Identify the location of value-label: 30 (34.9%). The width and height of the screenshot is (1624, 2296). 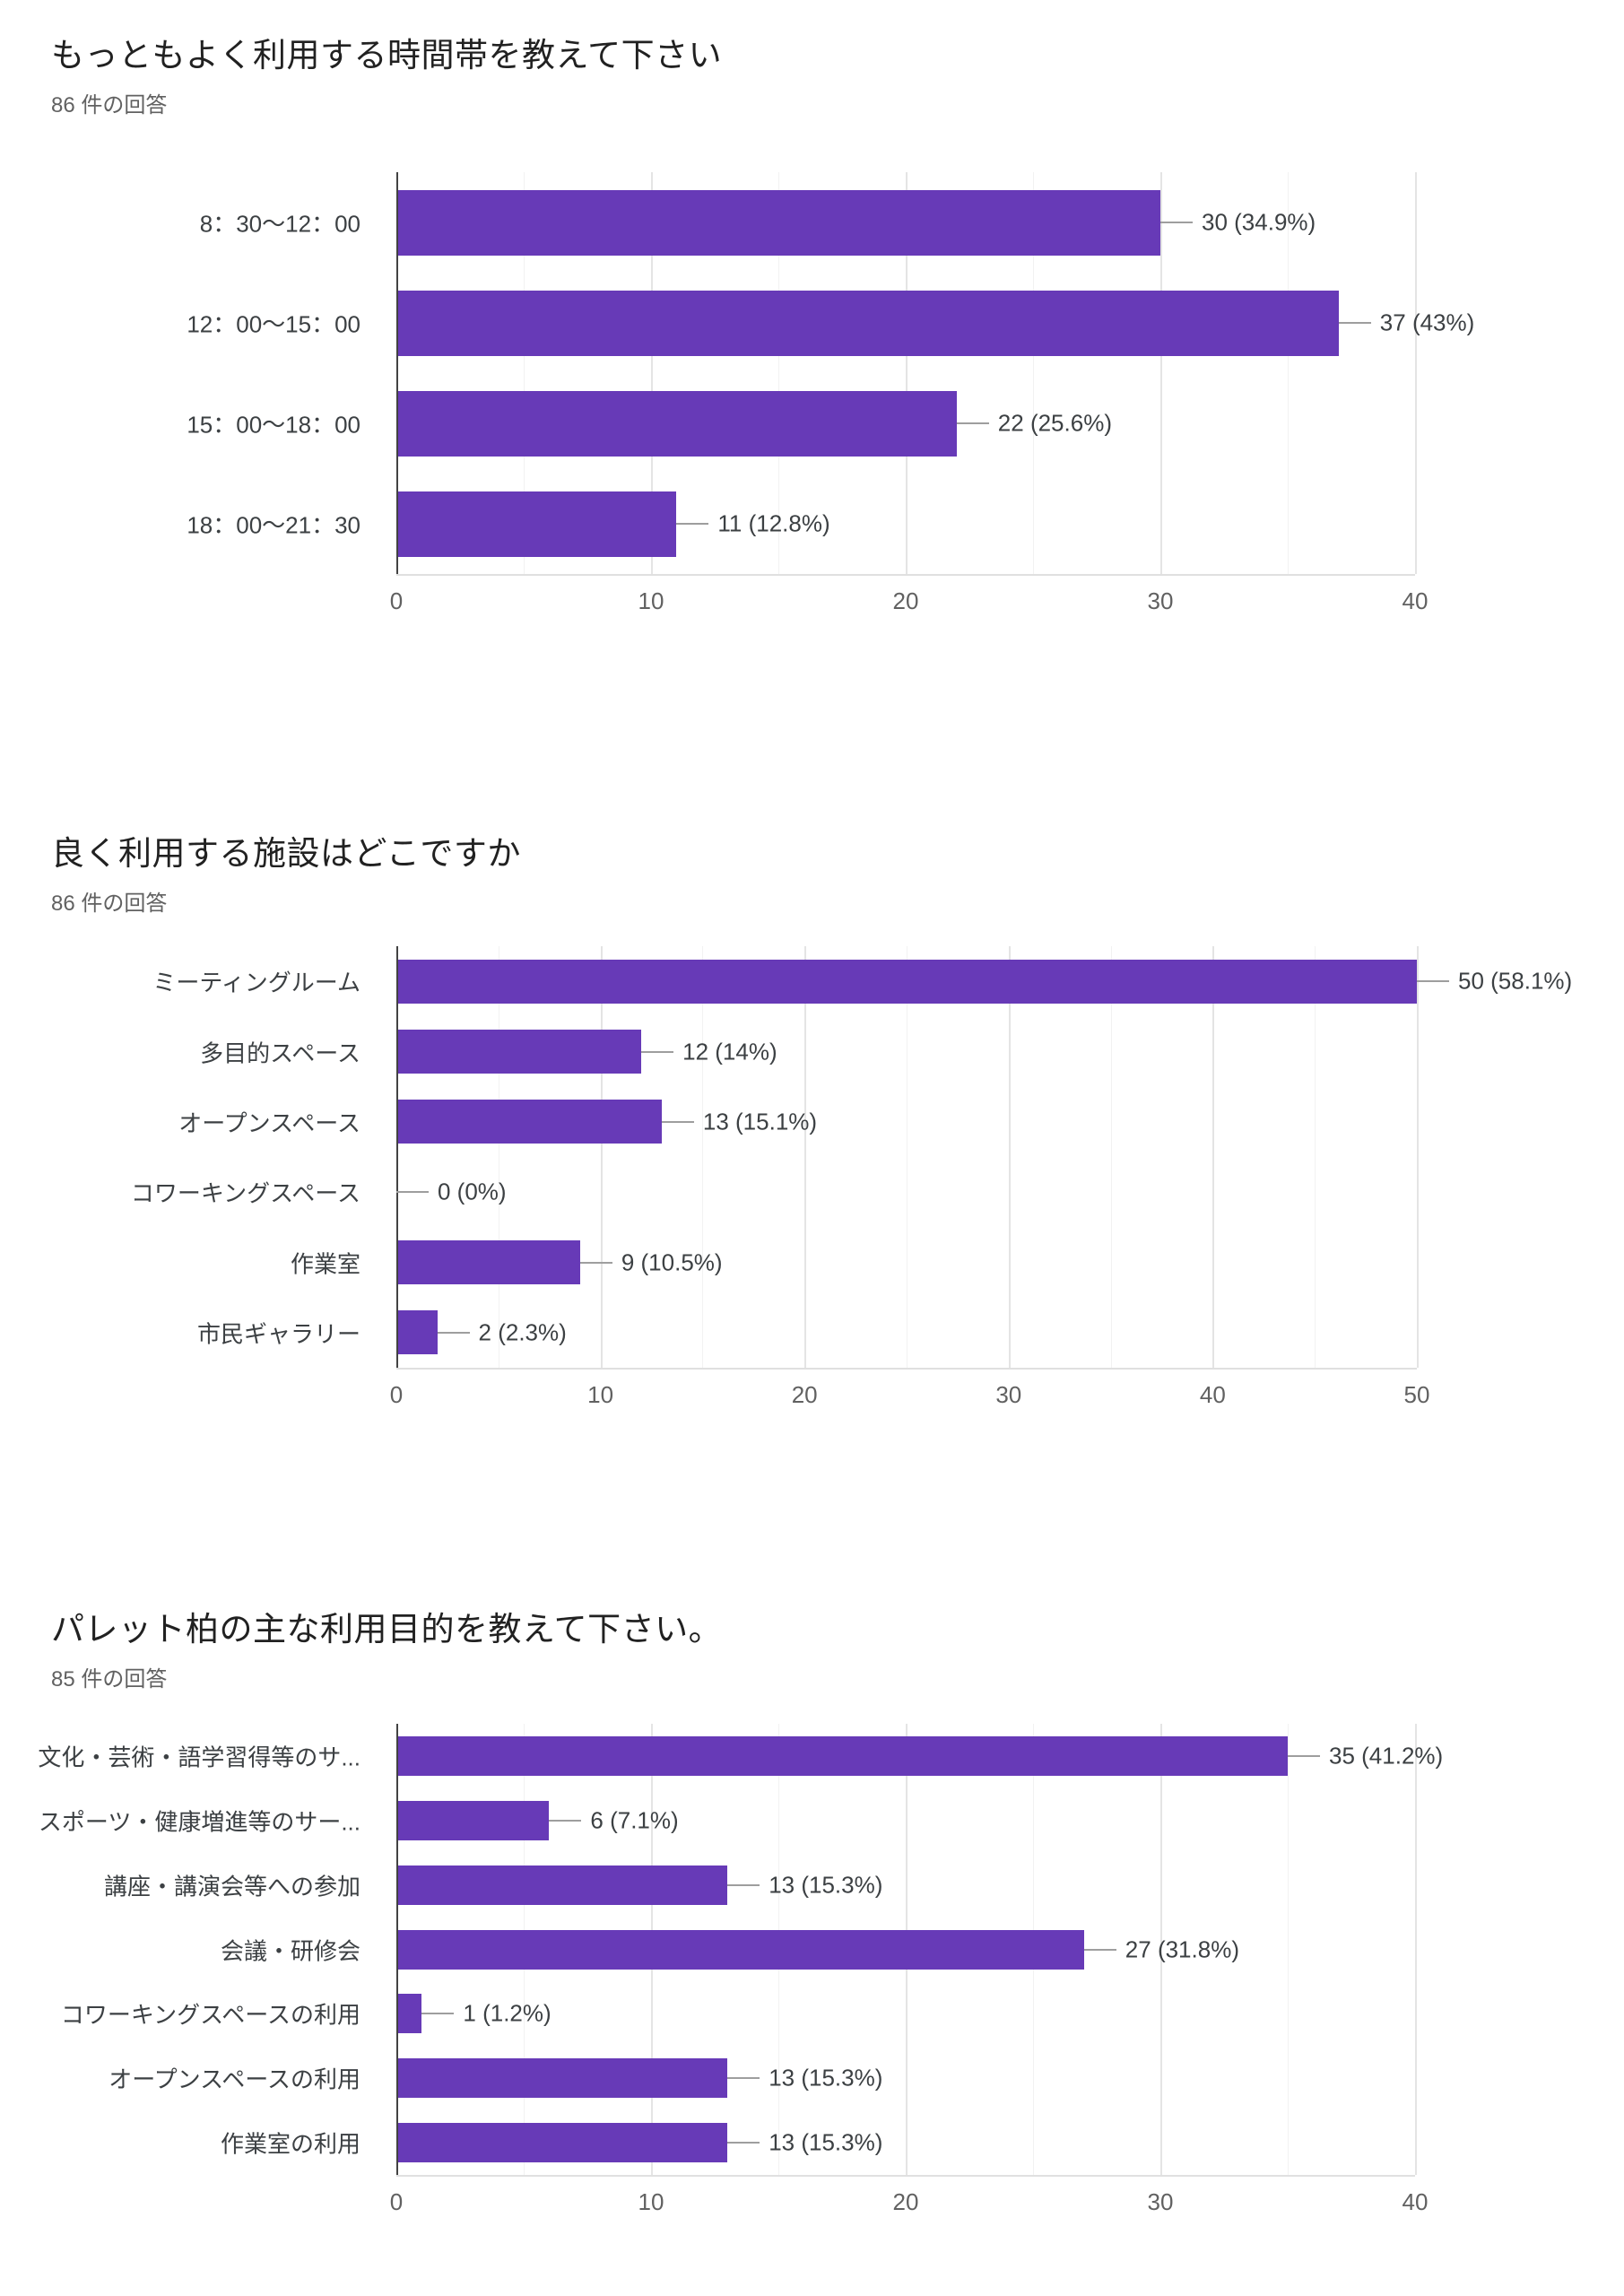
(1259, 222).